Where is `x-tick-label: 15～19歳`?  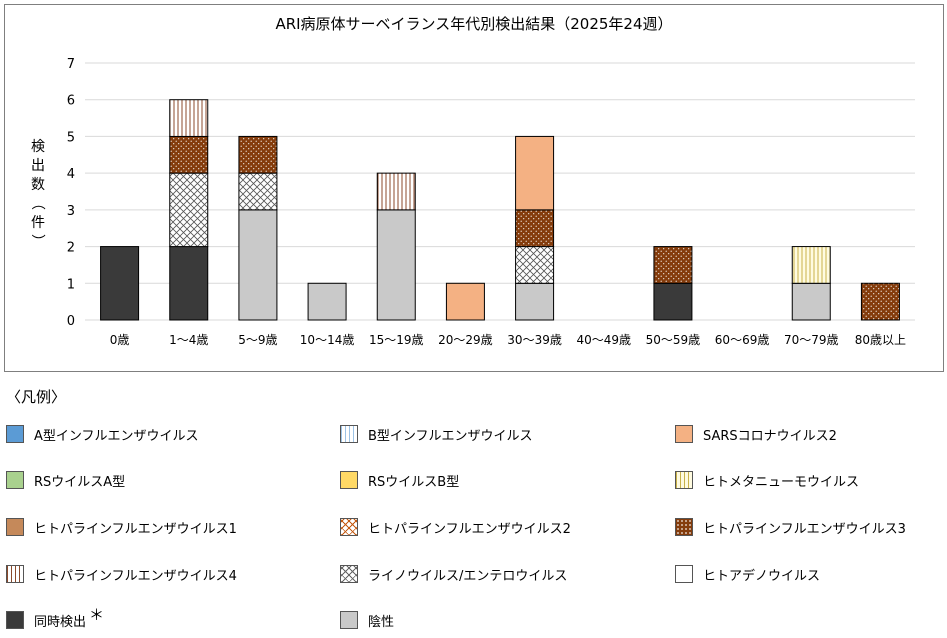 x-tick-label: 15～19歳 is located at coordinates (396, 340).